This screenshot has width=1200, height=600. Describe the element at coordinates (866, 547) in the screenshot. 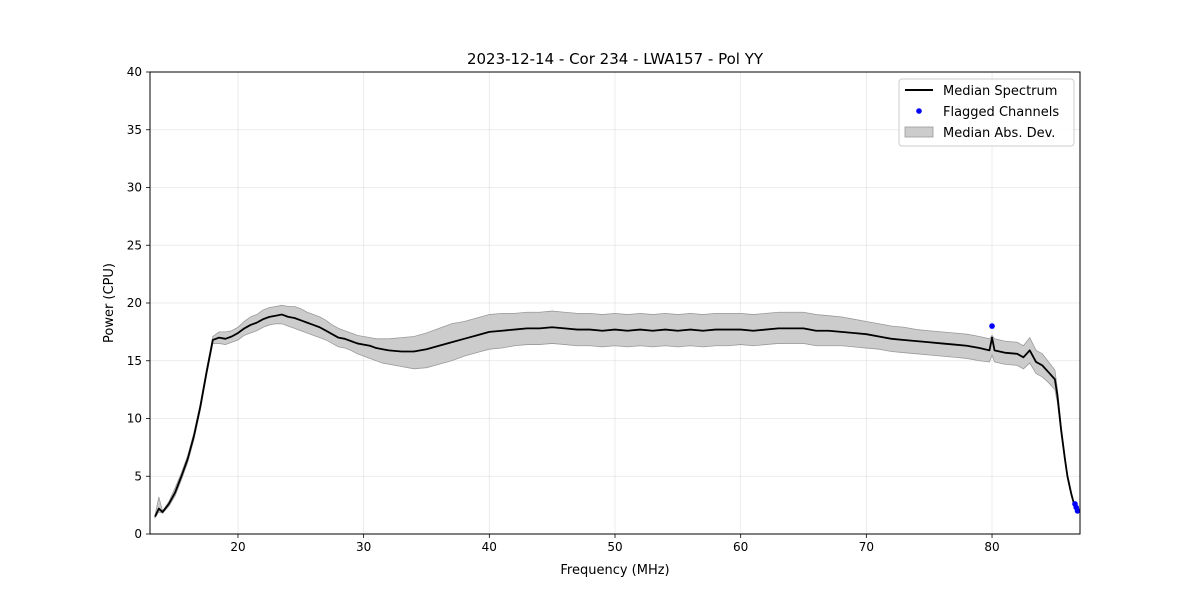

I see `x-tick-label: 70` at that location.